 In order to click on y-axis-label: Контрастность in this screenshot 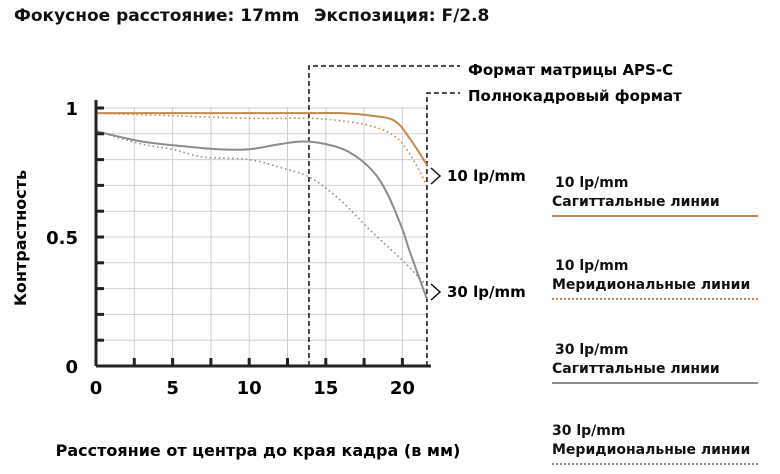, I will do `click(20, 238)`.